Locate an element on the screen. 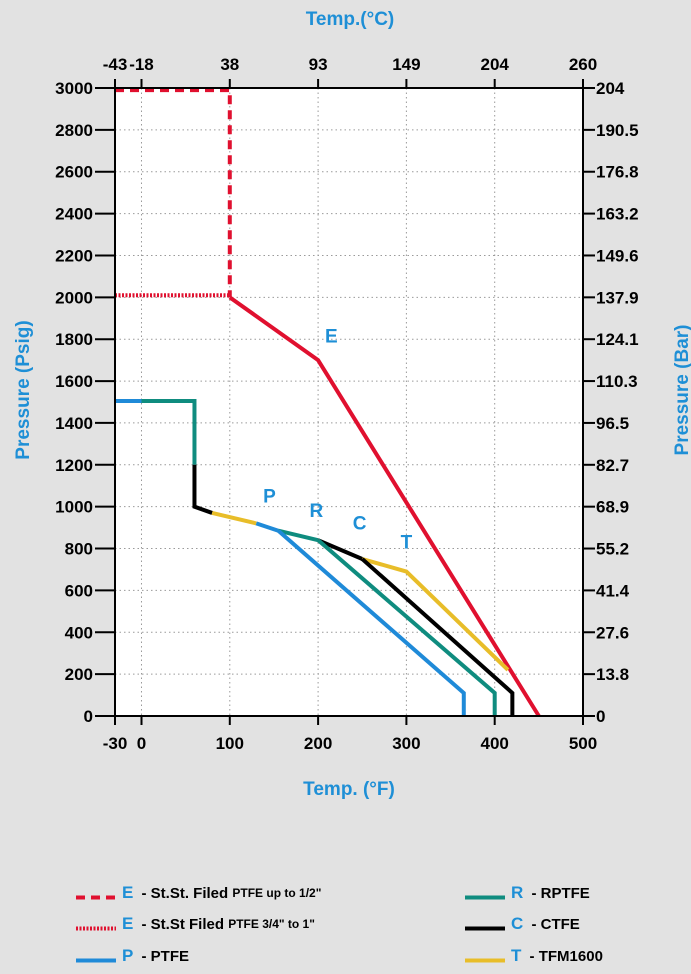 The image size is (691, 974). y-tick-label: 1600 is located at coordinates (74, 381).